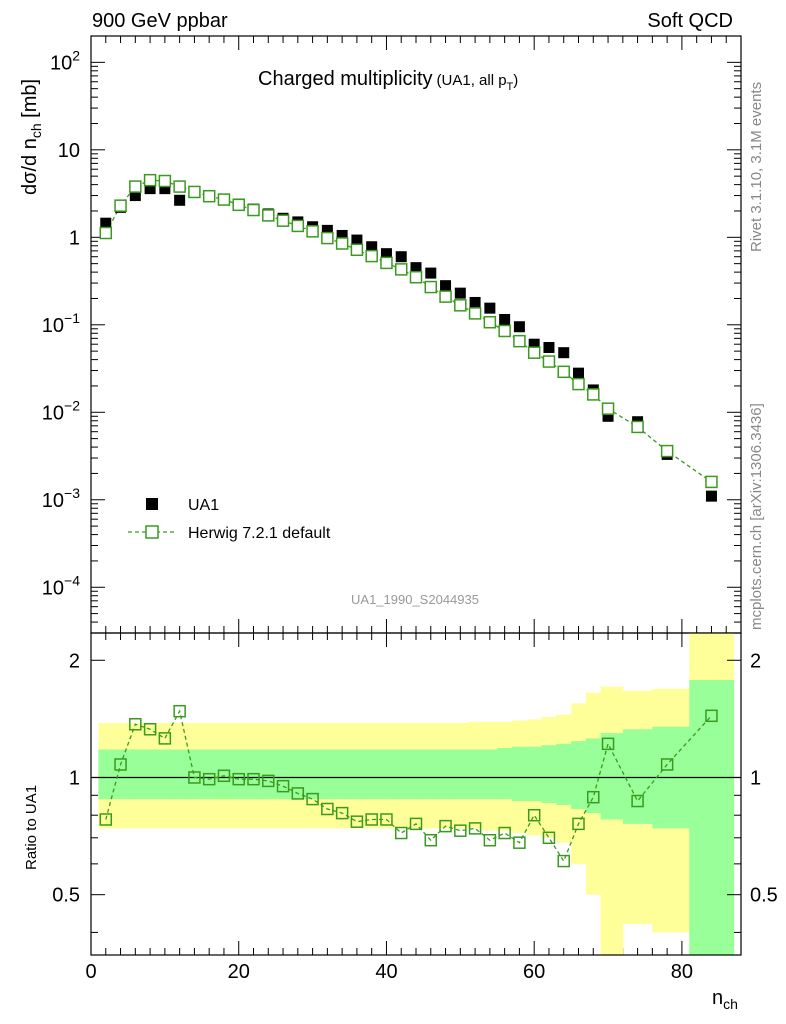  I want to click on ratio-y-tick-label-left: 0.5, so click(66, 896).